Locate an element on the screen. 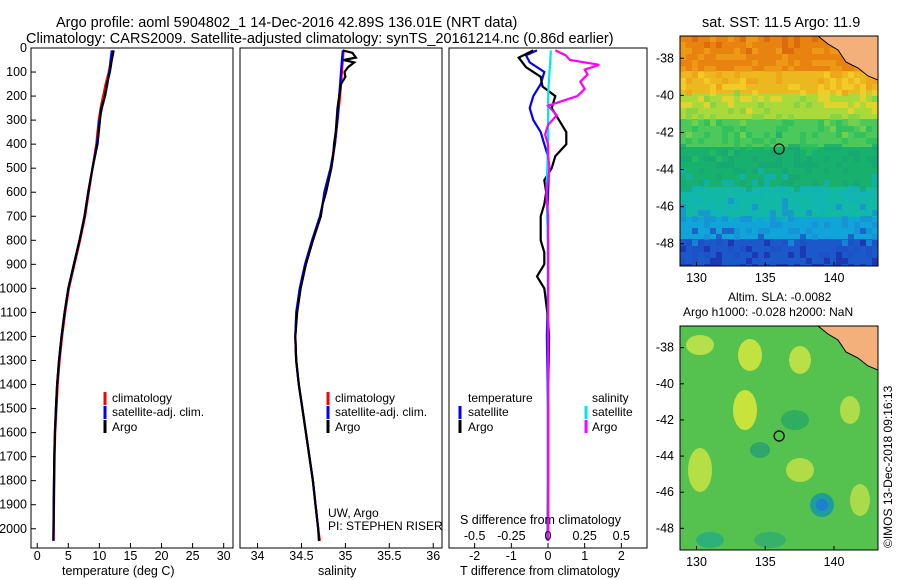 This screenshot has height=580, width=900. temperature-series is located at coordinates (83, 295).